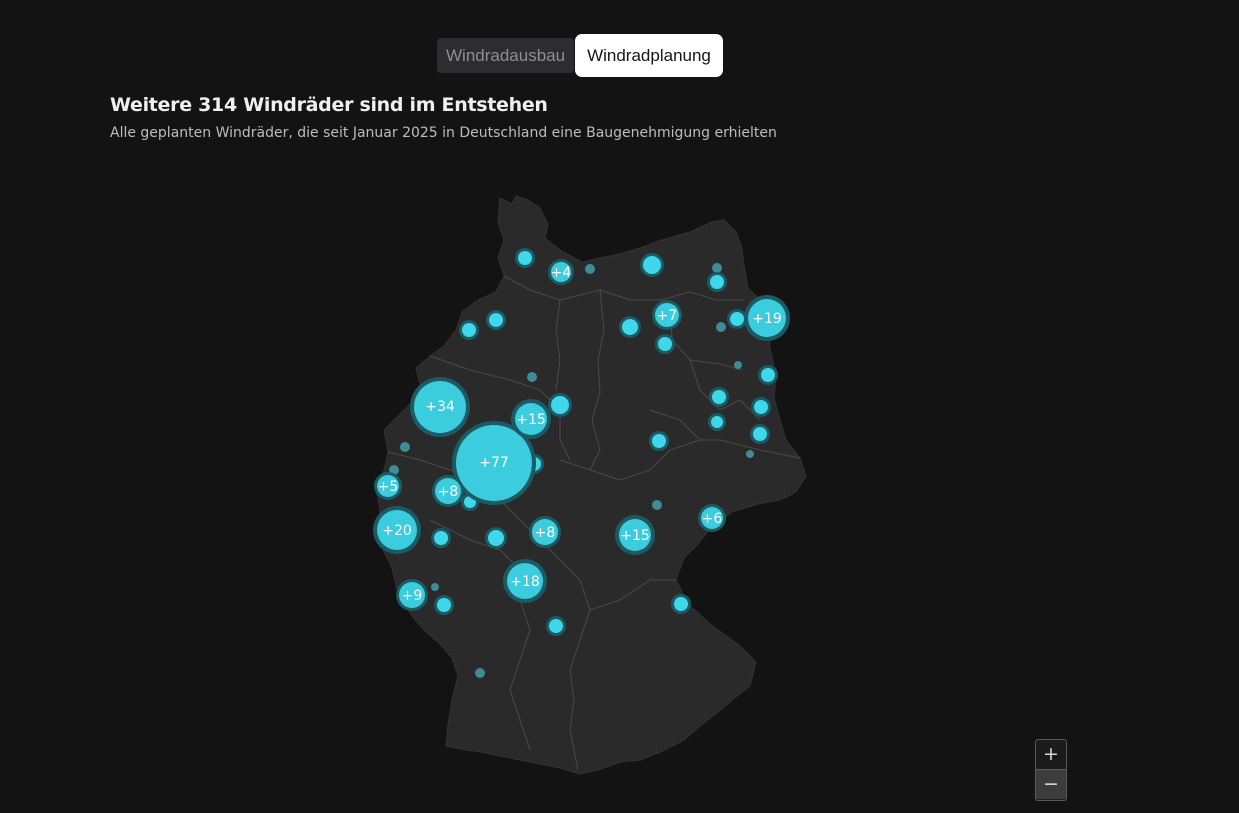  I want to click on cluster-6: +6, so click(712, 518).